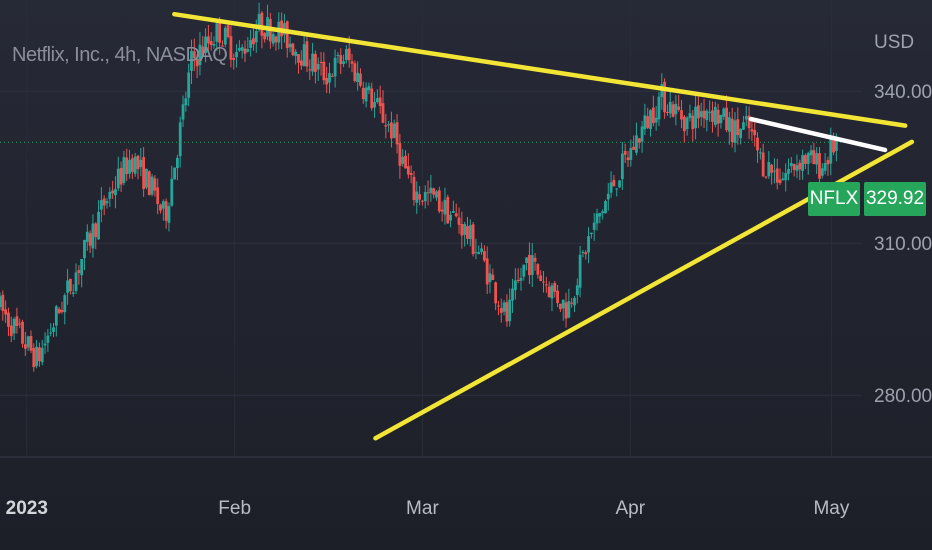 The image size is (932, 550). What do you see at coordinates (234, 508) in the screenshot?
I see `x-tick-label-1: Feb` at bounding box center [234, 508].